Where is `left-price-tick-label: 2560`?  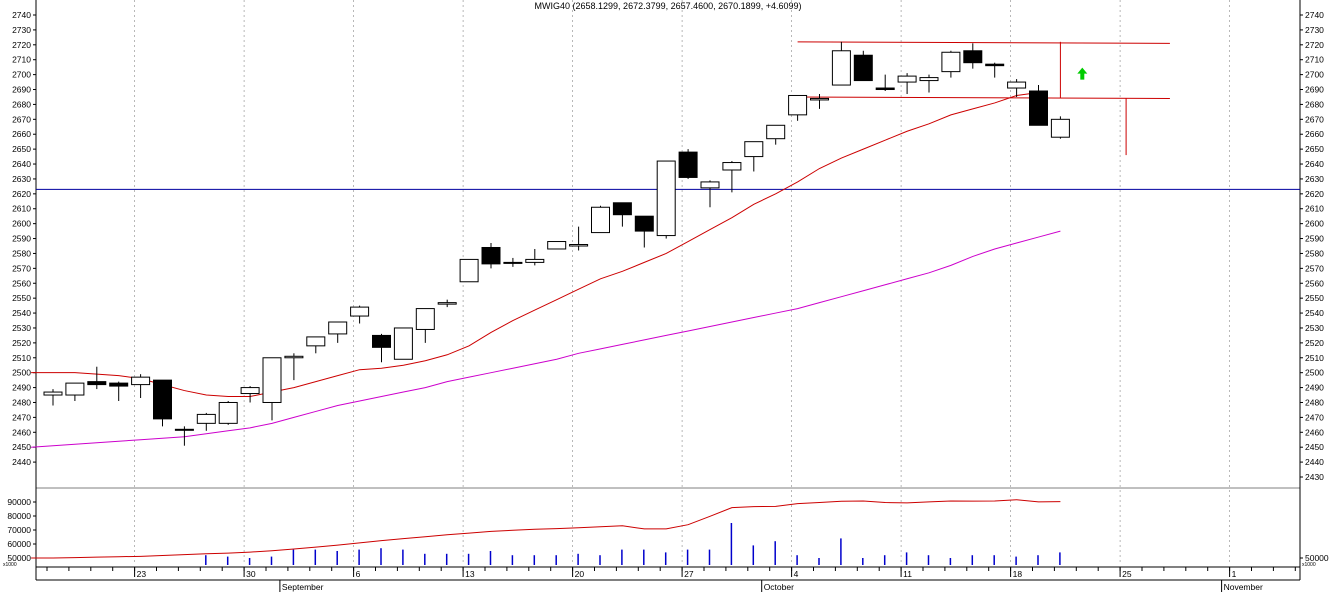
left-price-tick-label: 2560 is located at coordinates (21, 283).